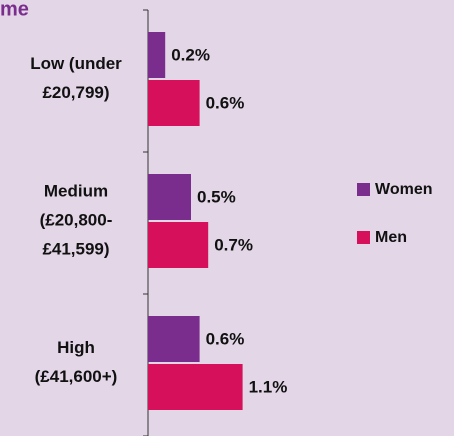  Describe the element at coordinates (75, 92) in the screenshot. I see `y-tick-label: £20,799)` at that location.